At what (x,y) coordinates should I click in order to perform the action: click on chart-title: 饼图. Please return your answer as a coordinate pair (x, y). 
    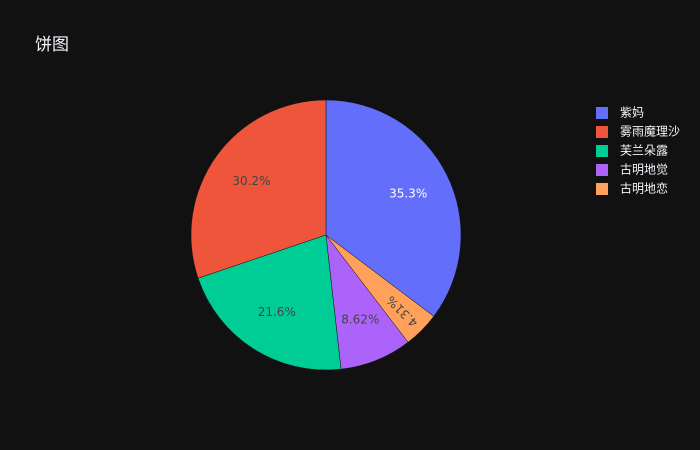
    Looking at the image, I should click on (52, 45).